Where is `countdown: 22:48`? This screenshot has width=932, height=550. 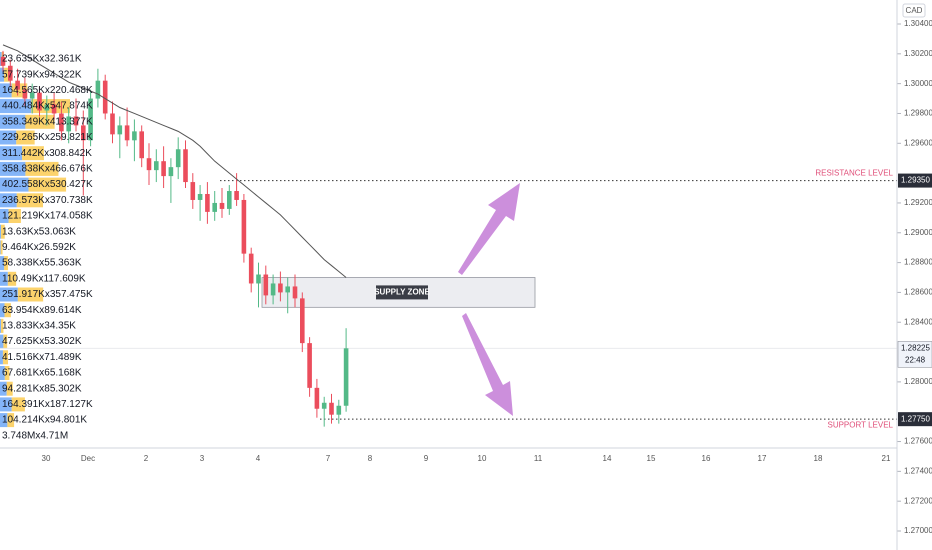
countdown: 22:48 is located at coordinates (915, 359).